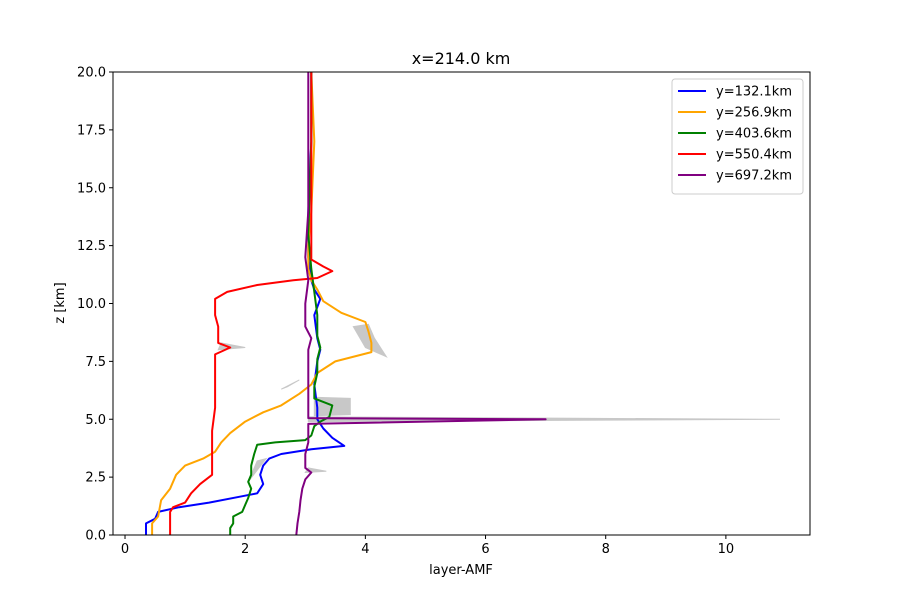  Describe the element at coordinates (754, 176) in the screenshot. I see `legend-label-5: y=697.2km` at that location.